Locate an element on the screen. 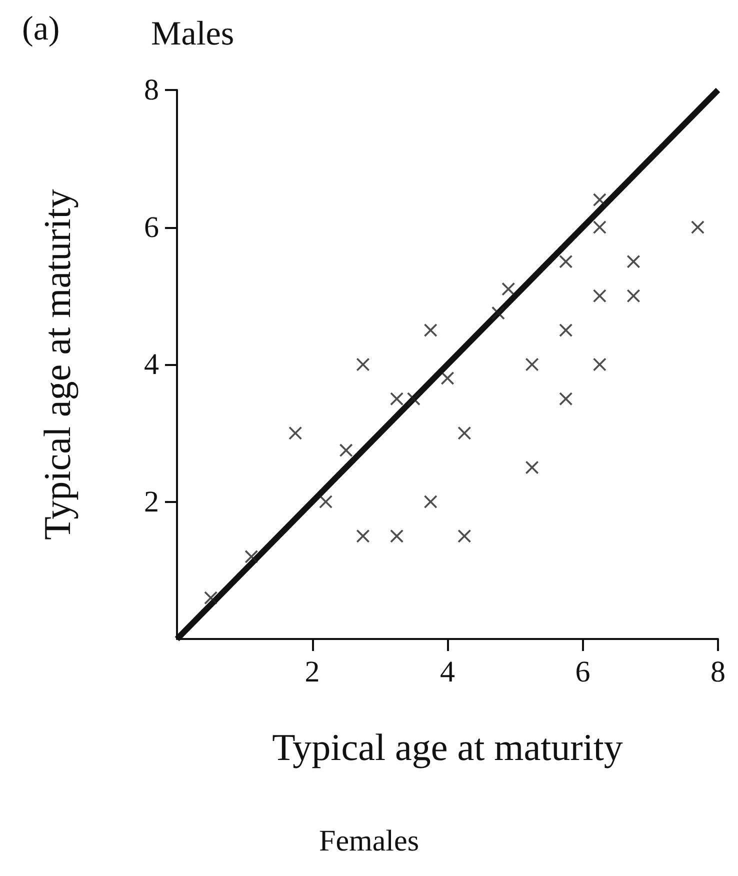  text: (a) is located at coordinates (41, 29).